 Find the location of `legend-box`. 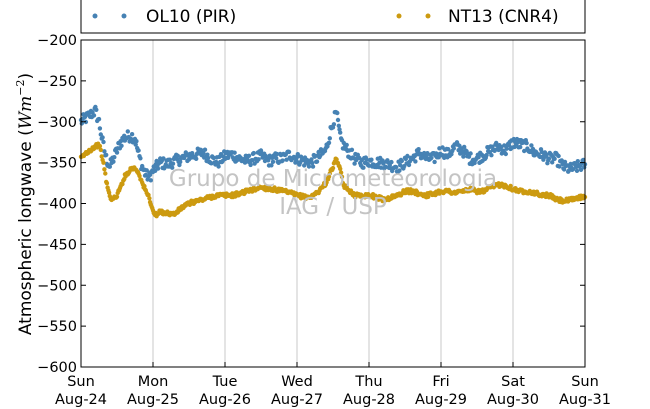

legend-box is located at coordinates (333, 17).